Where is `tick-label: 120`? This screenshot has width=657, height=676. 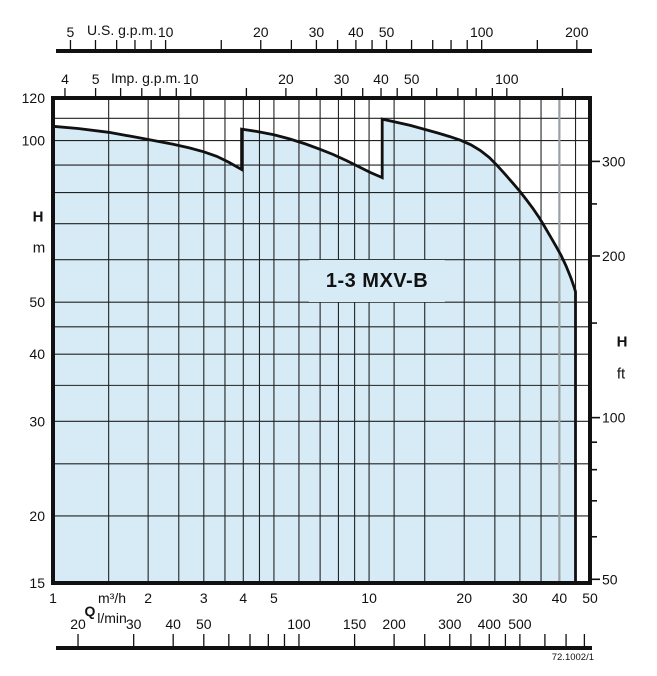 tick-label: 120 is located at coordinates (34, 98).